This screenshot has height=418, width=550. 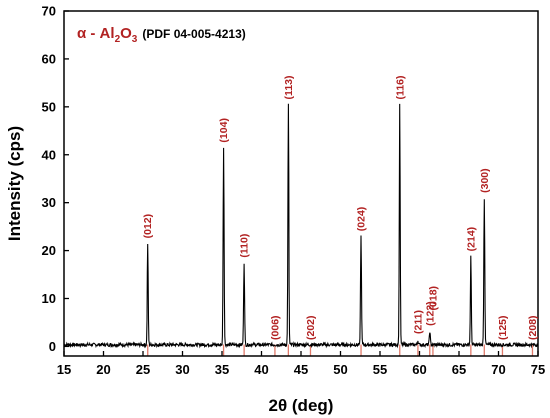 I want to click on x-tick-label: 40, so click(x=261, y=369).